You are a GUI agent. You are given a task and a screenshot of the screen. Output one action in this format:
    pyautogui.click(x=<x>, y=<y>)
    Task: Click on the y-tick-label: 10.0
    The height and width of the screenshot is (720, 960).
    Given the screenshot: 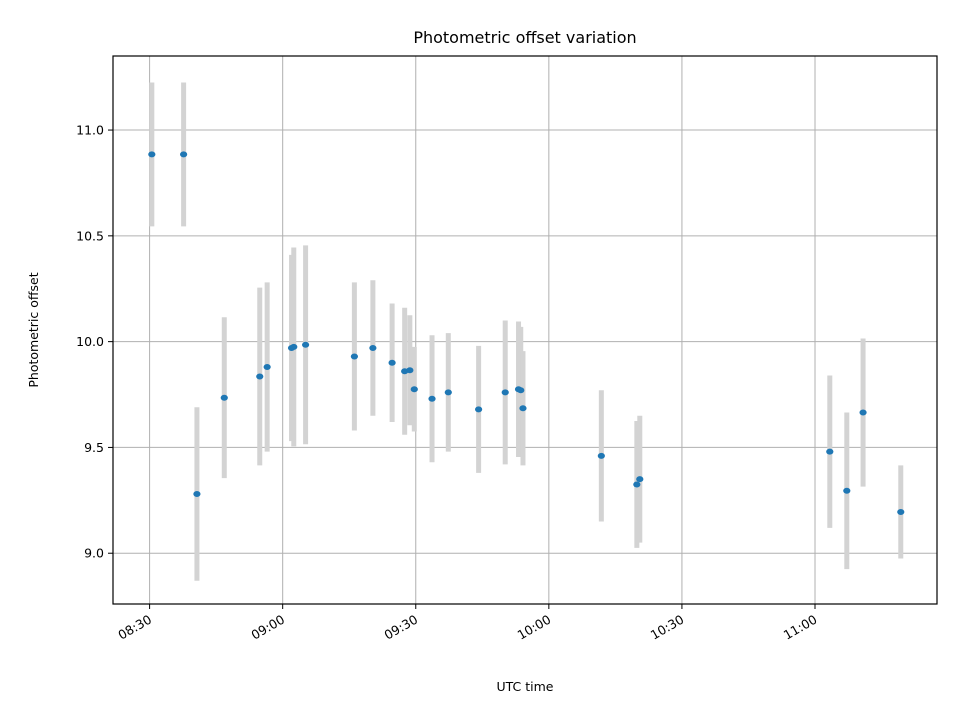 What is the action you would take?
    pyautogui.click(x=90, y=341)
    